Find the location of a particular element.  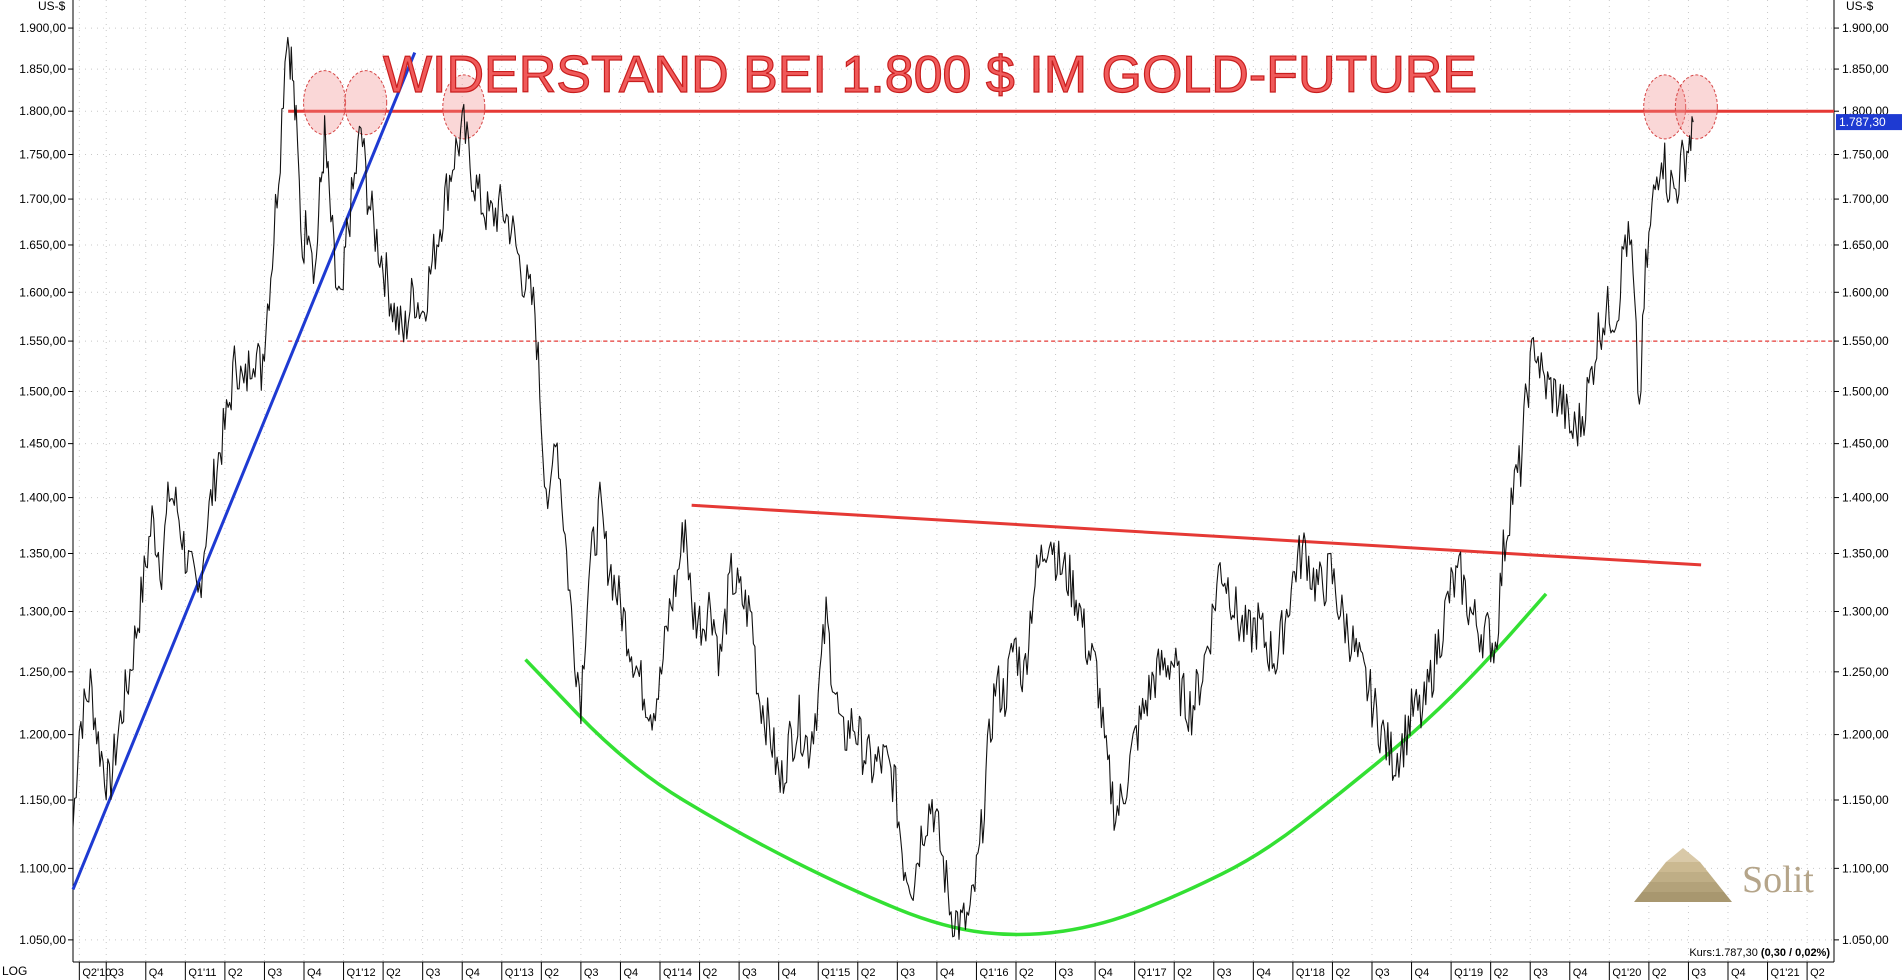

x-tick-label-35: Q1'19 is located at coordinates (1468, 973).